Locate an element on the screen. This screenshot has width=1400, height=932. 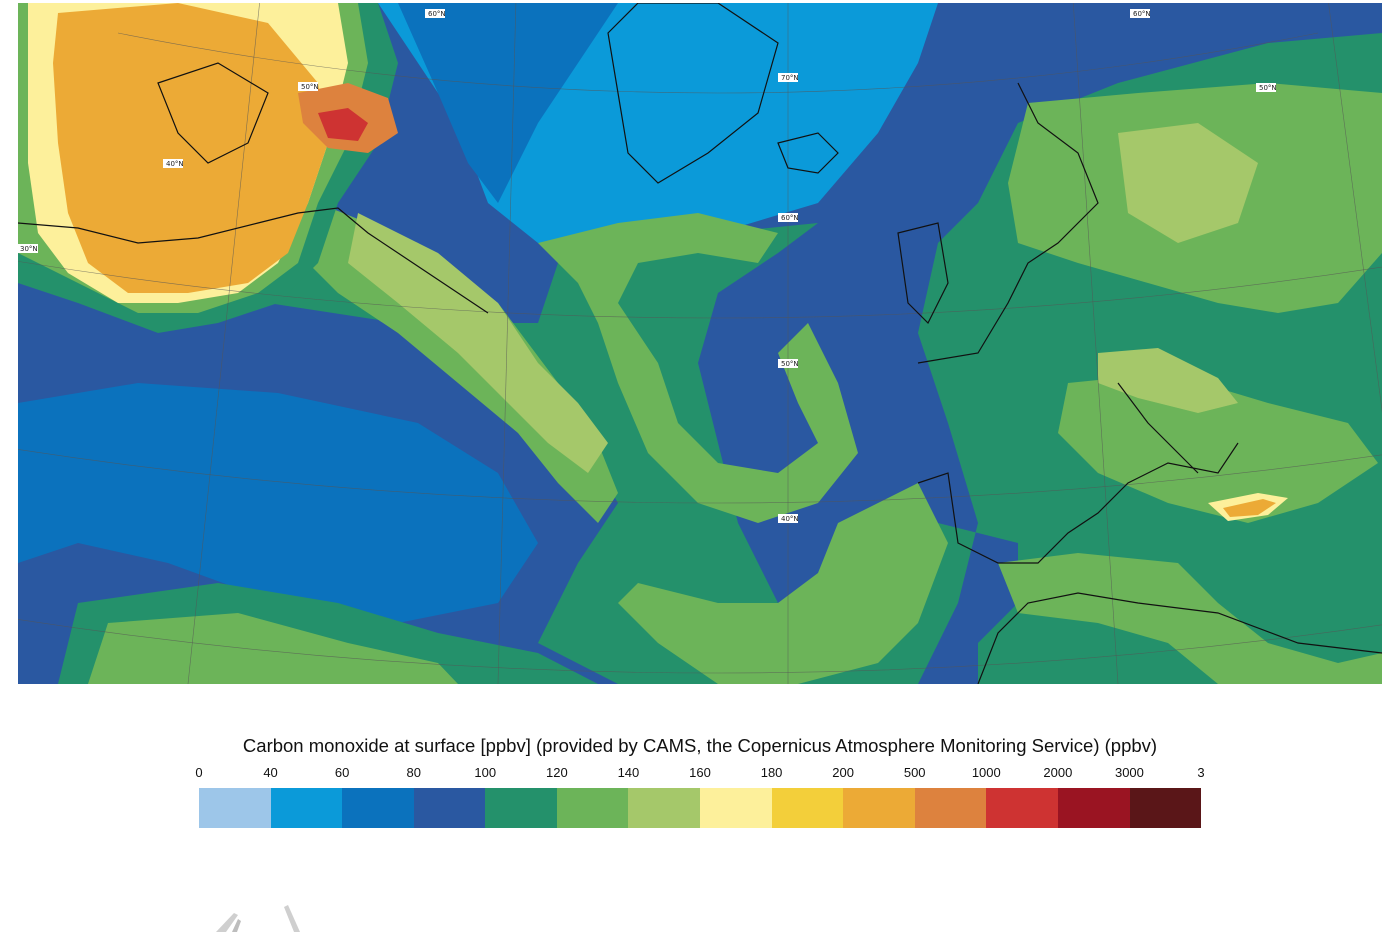
svg-text: 70°N is located at coordinates (790, 78).